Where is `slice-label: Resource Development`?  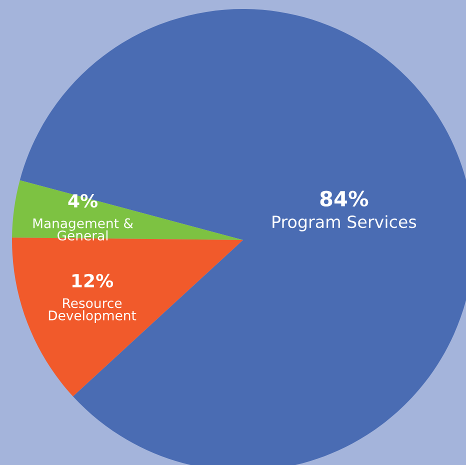 slice-label: Resource Development is located at coordinates (92, 310).